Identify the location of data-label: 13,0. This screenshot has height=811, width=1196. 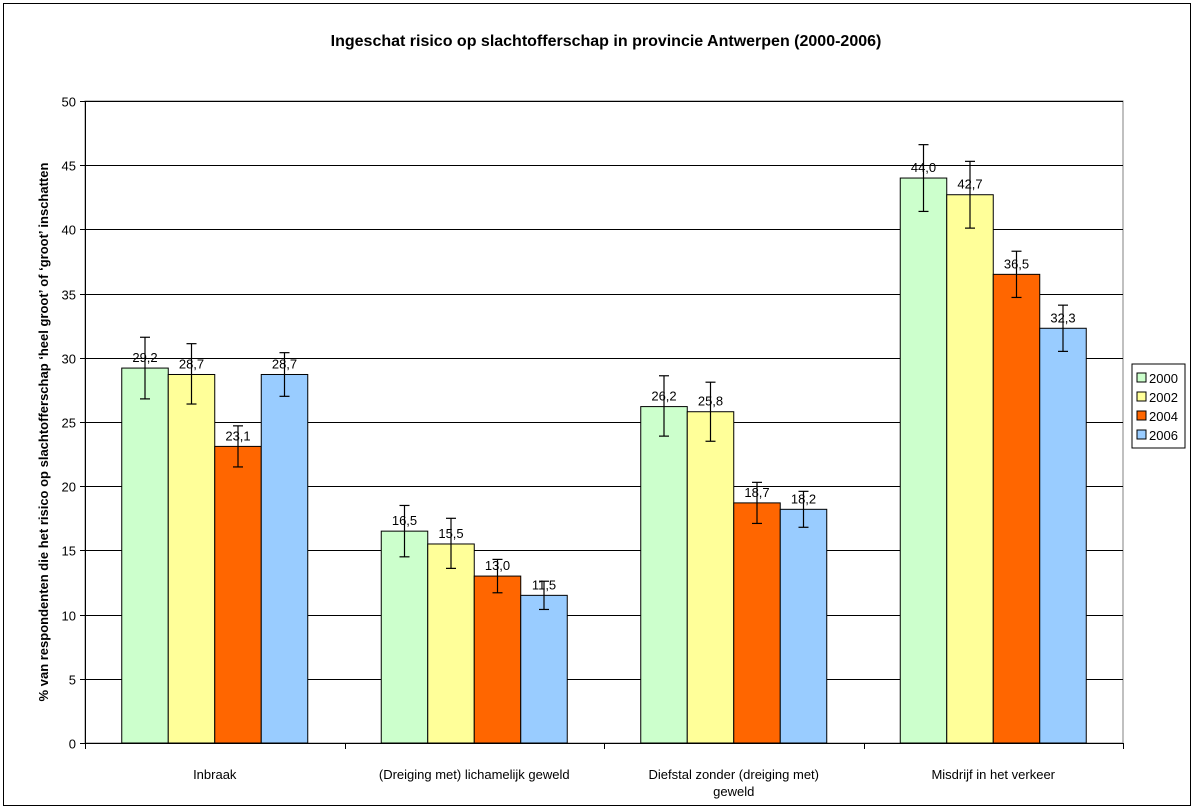
(497, 565).